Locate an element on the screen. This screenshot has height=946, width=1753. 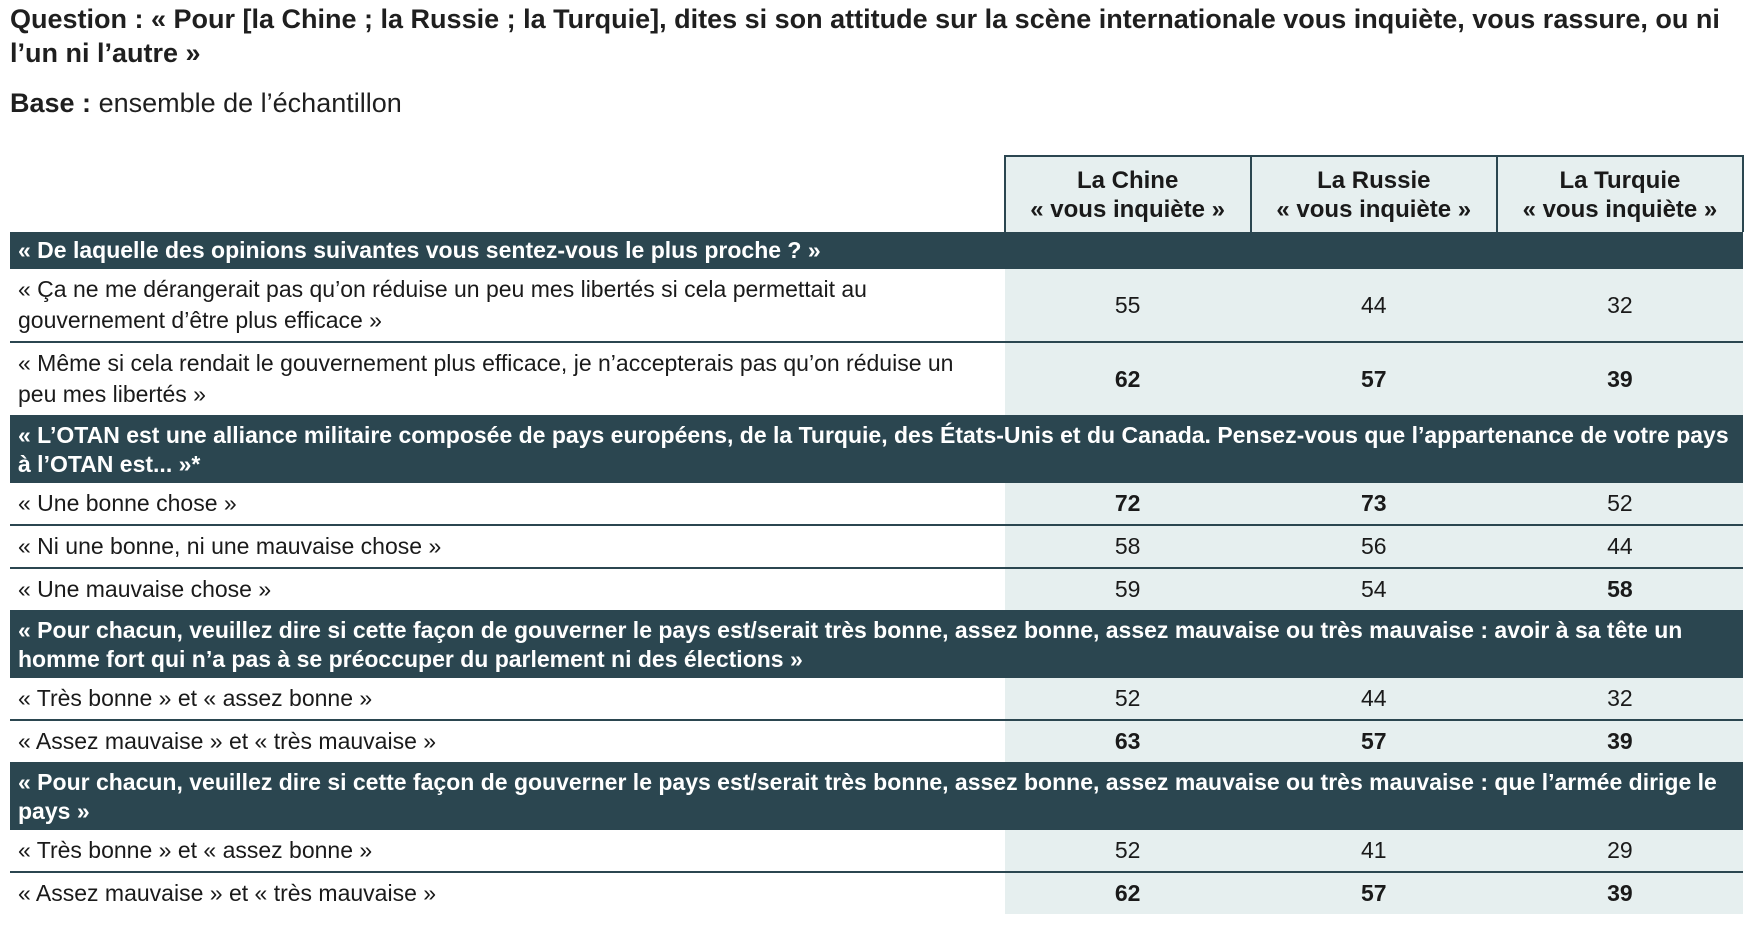
column-header-turquie: La Turquie « vous inquiète » is located at coordinates (1620, 193).